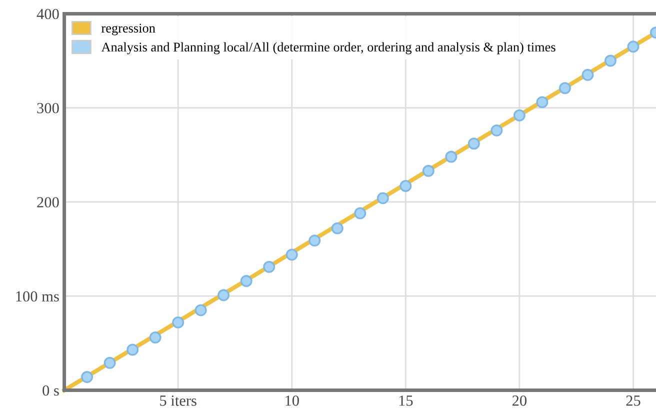 The width and height of the screenshot is (656, 416). I want to click on y-tick-label: 200, so click(48, 202).